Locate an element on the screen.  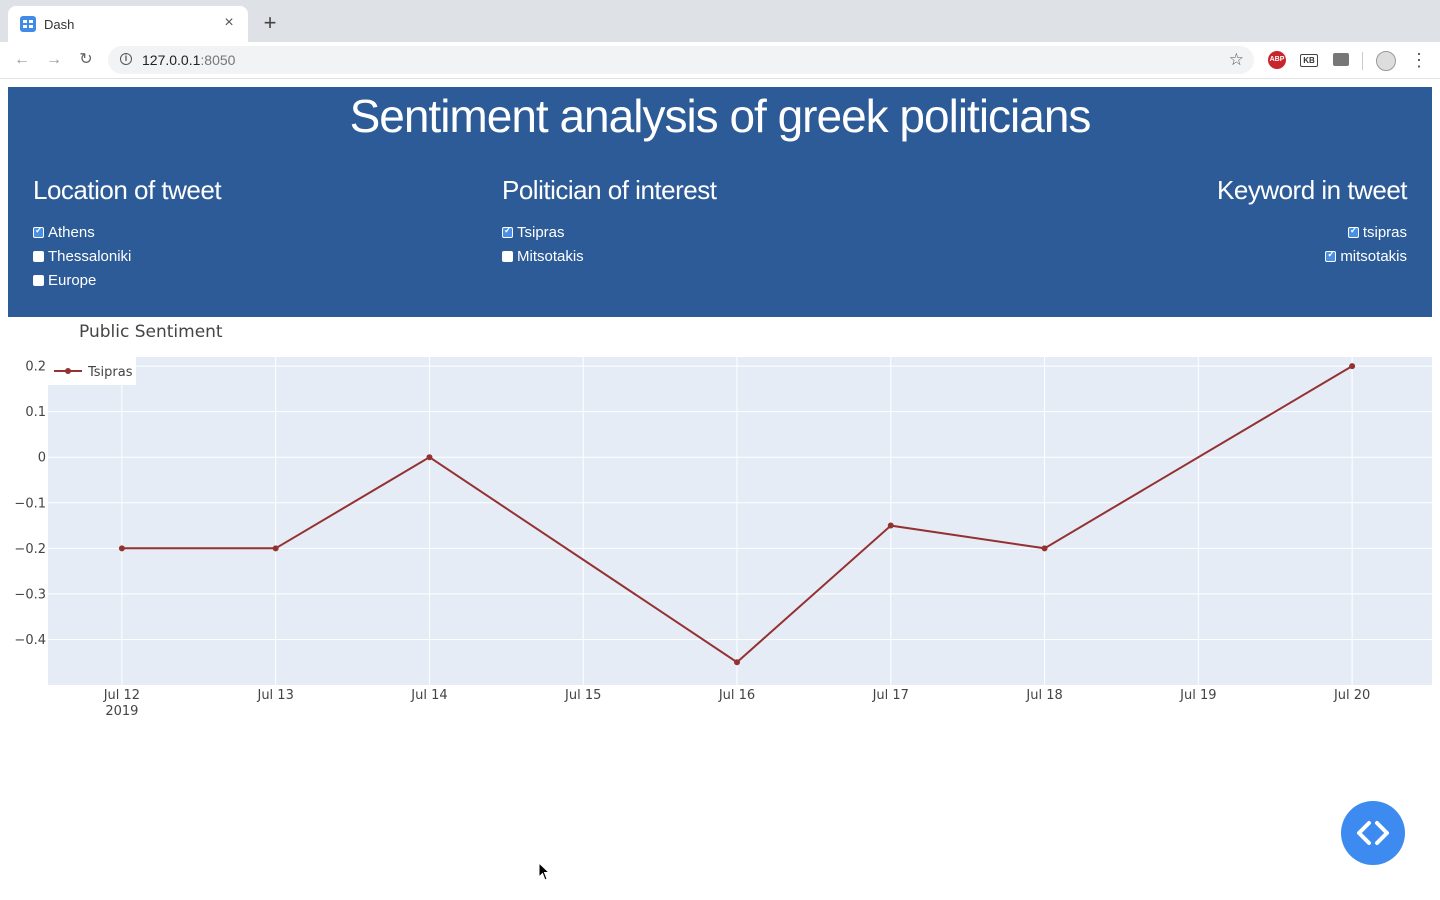
x-tick-label: Jul 19 is located at coordinates (1197, 695).